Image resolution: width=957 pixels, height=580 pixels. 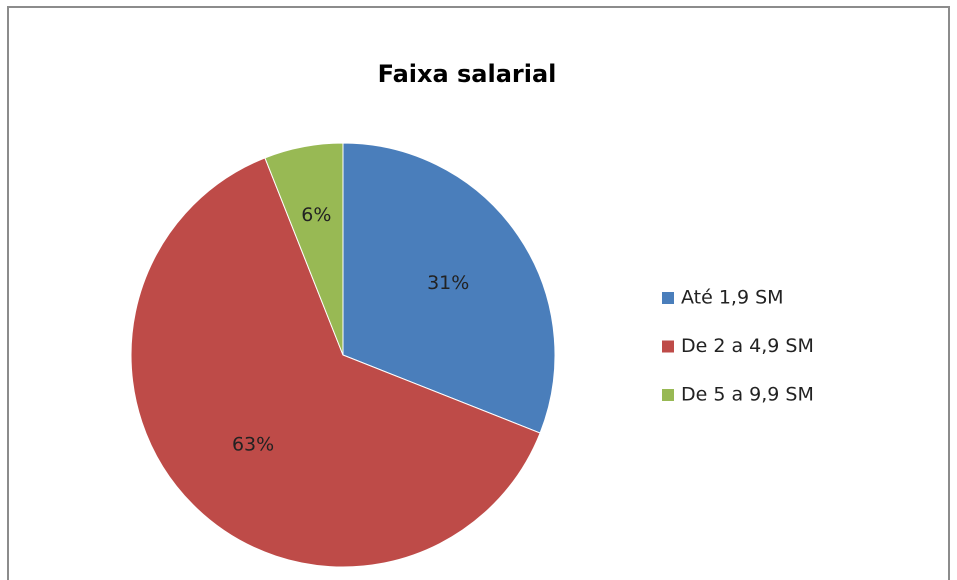 What do you see at coordinates (448, 283) in the screenshot?
I see `data-label: 31%` at bounding box center [448, 283].